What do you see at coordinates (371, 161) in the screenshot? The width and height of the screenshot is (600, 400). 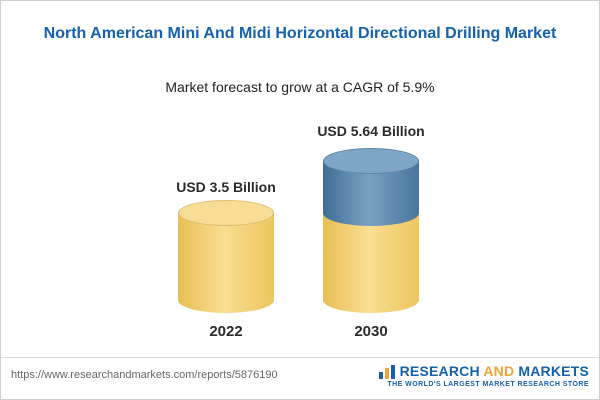 I see `bar-2030-top-ellipse` at bounding box center [371, 161].